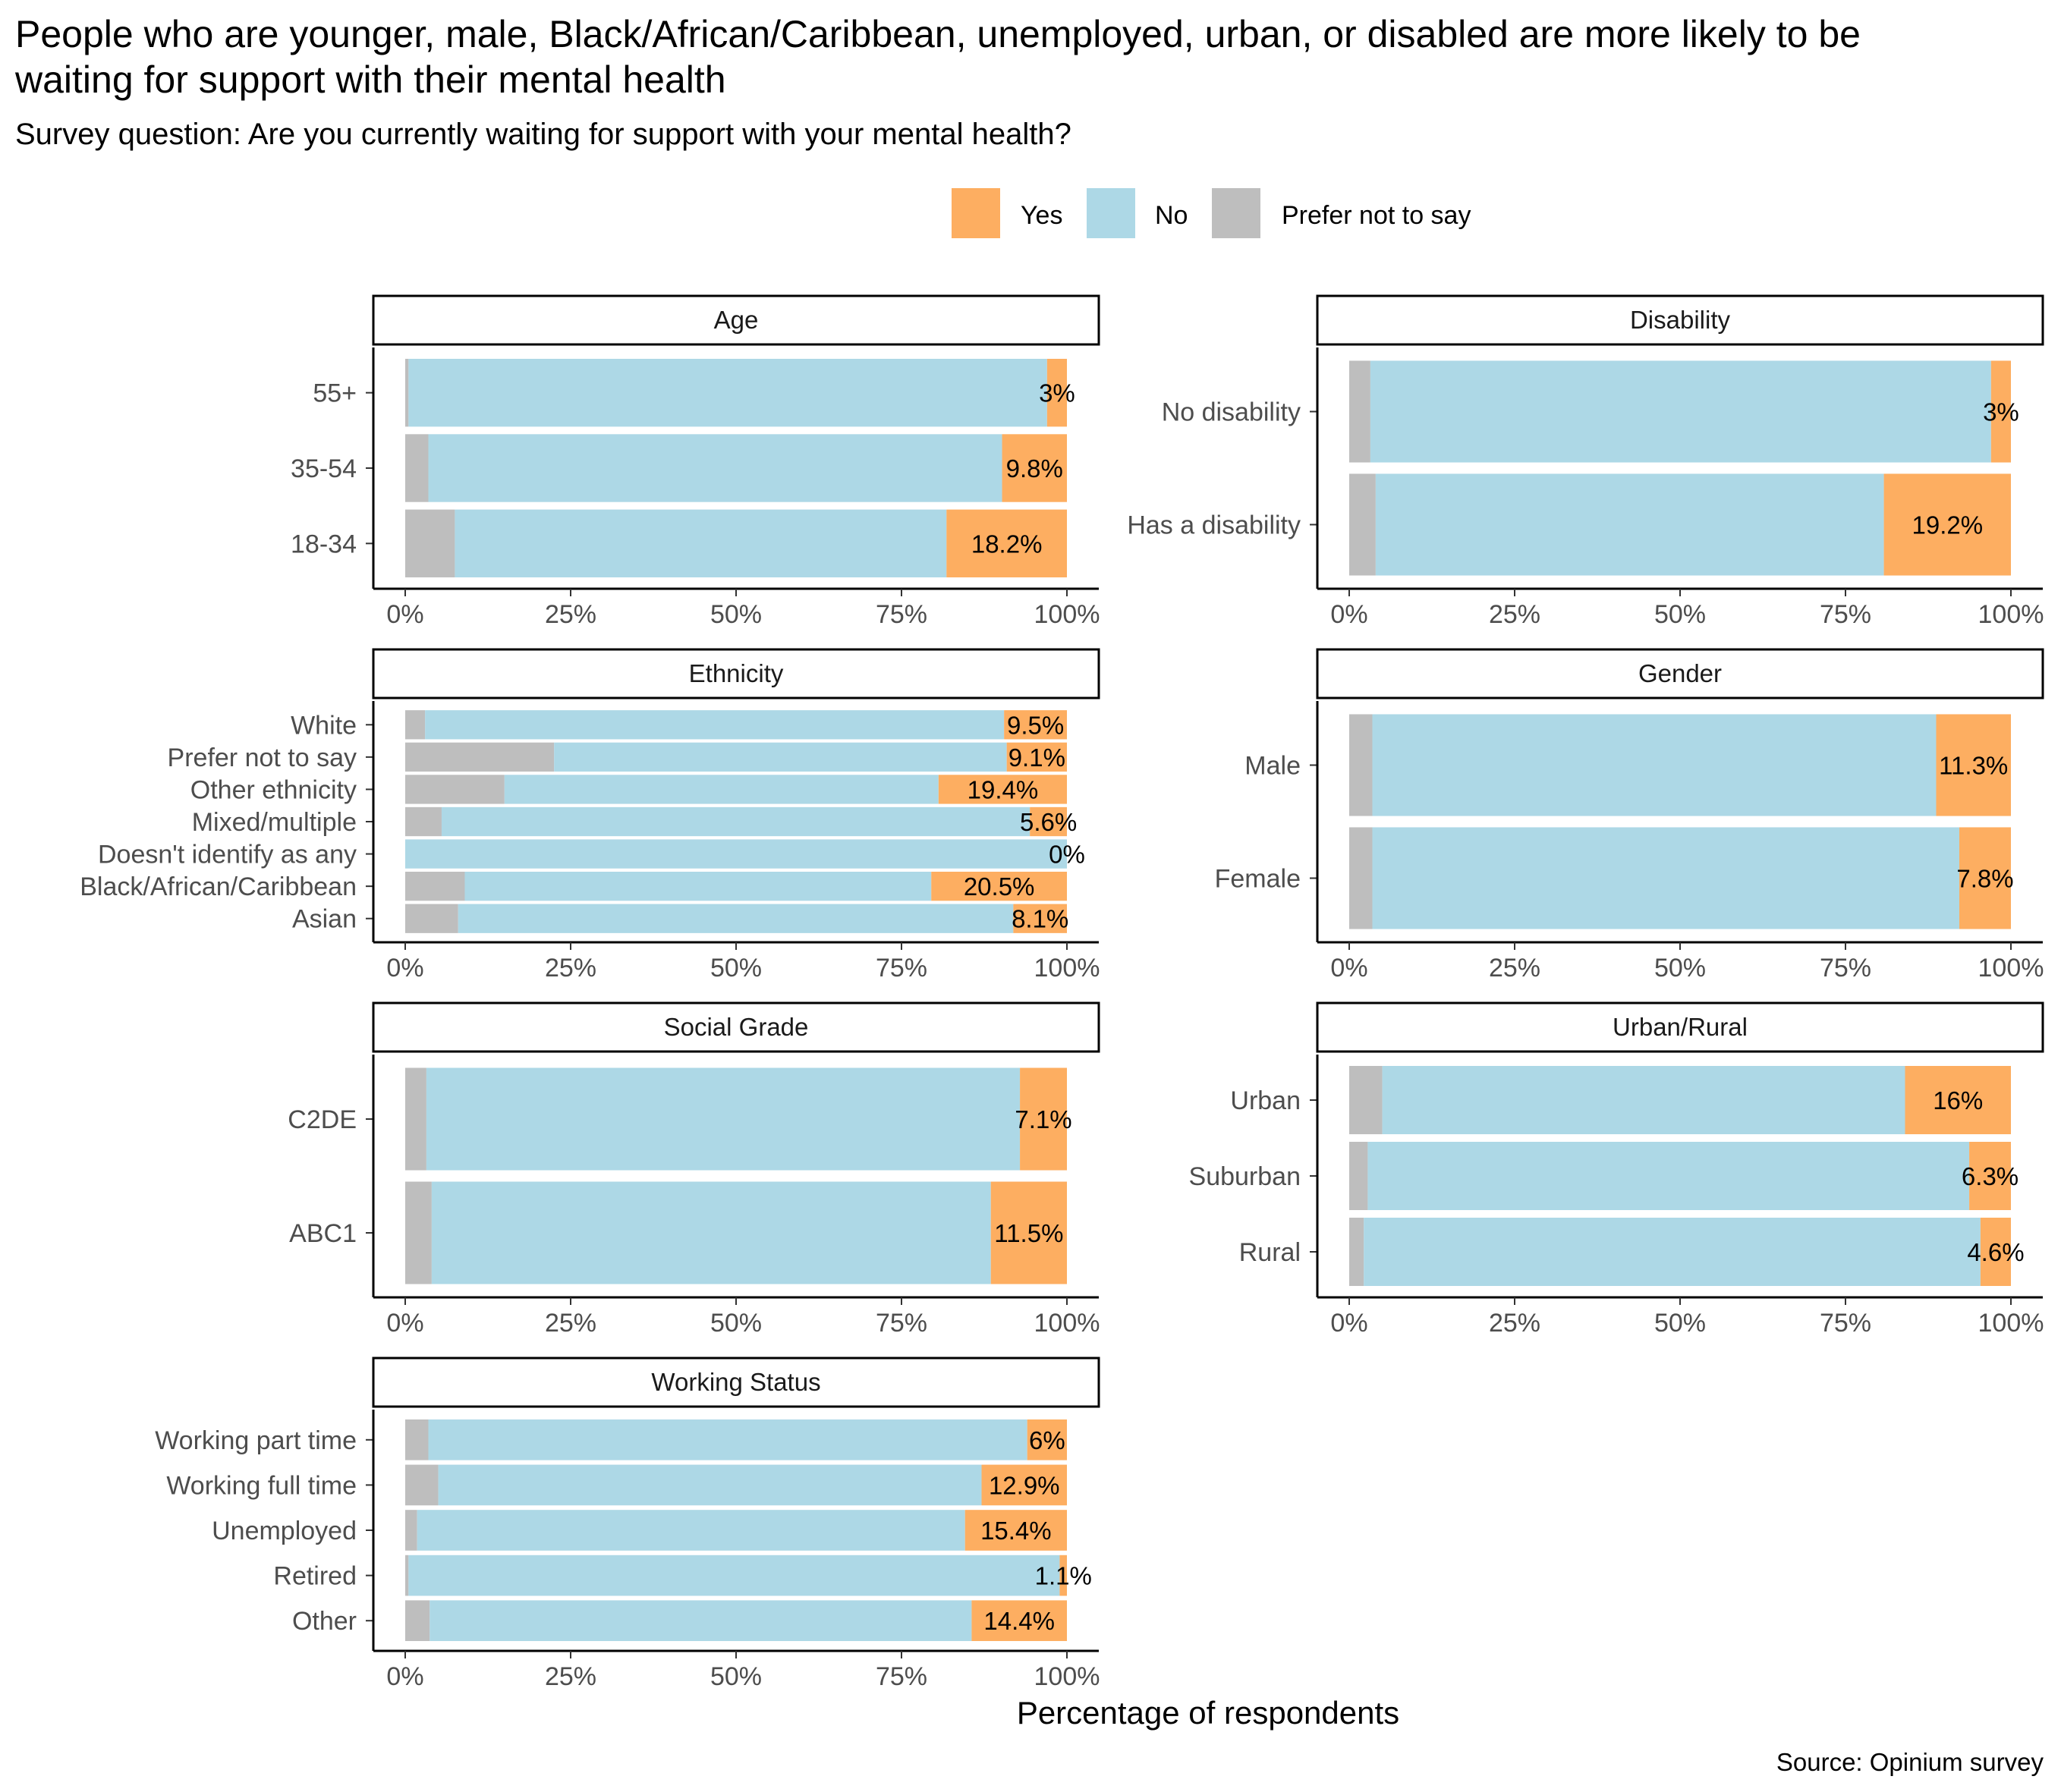 Image resolution: width=2061 pixels, height=1792 pixels. I want to click on panel-working-status-bar-no-working-full-time, so click(710, 1485).